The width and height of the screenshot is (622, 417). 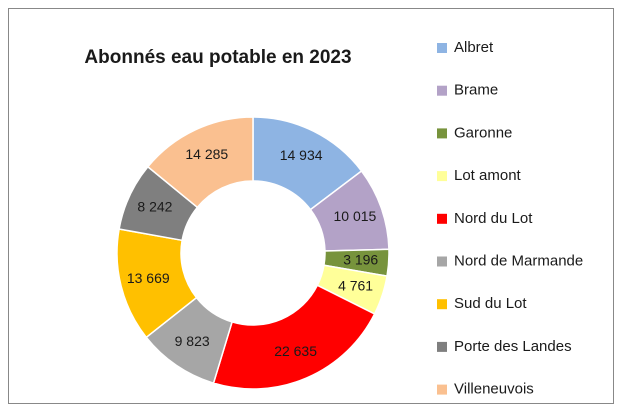 I want to click on data-label: 9 823, so click(x=192, y=341).